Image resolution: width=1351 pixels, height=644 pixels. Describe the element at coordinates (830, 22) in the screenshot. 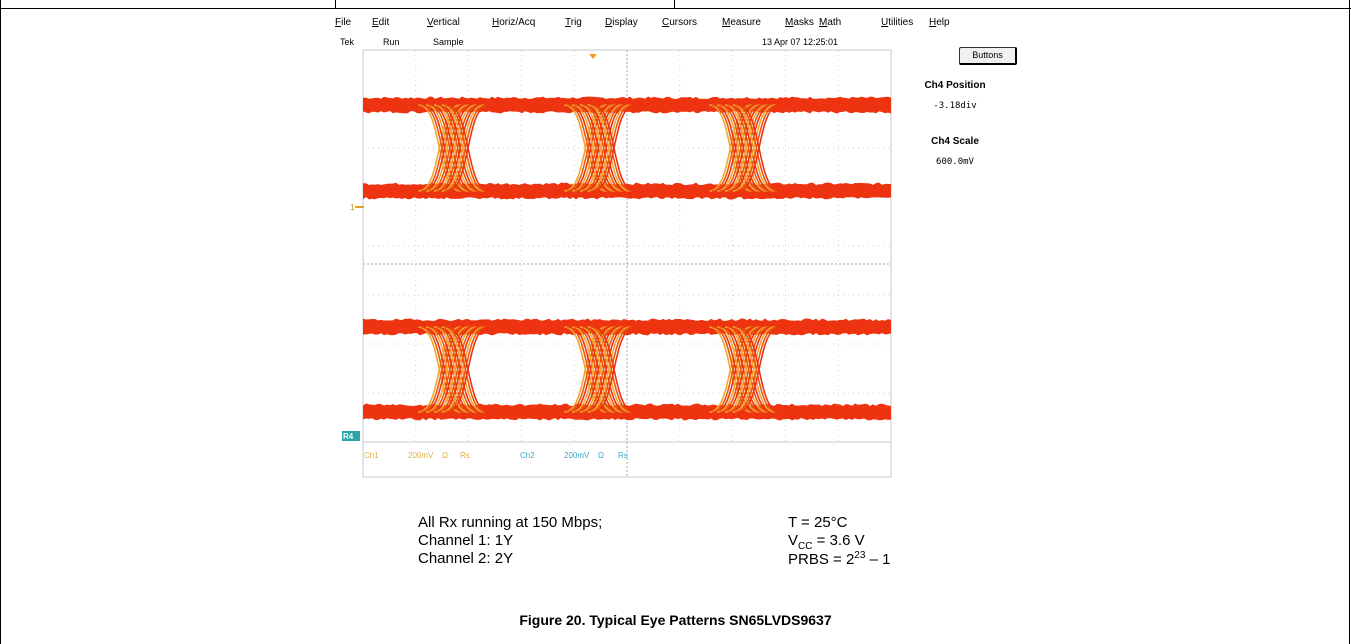

I see `menu-math: Math` at that location.